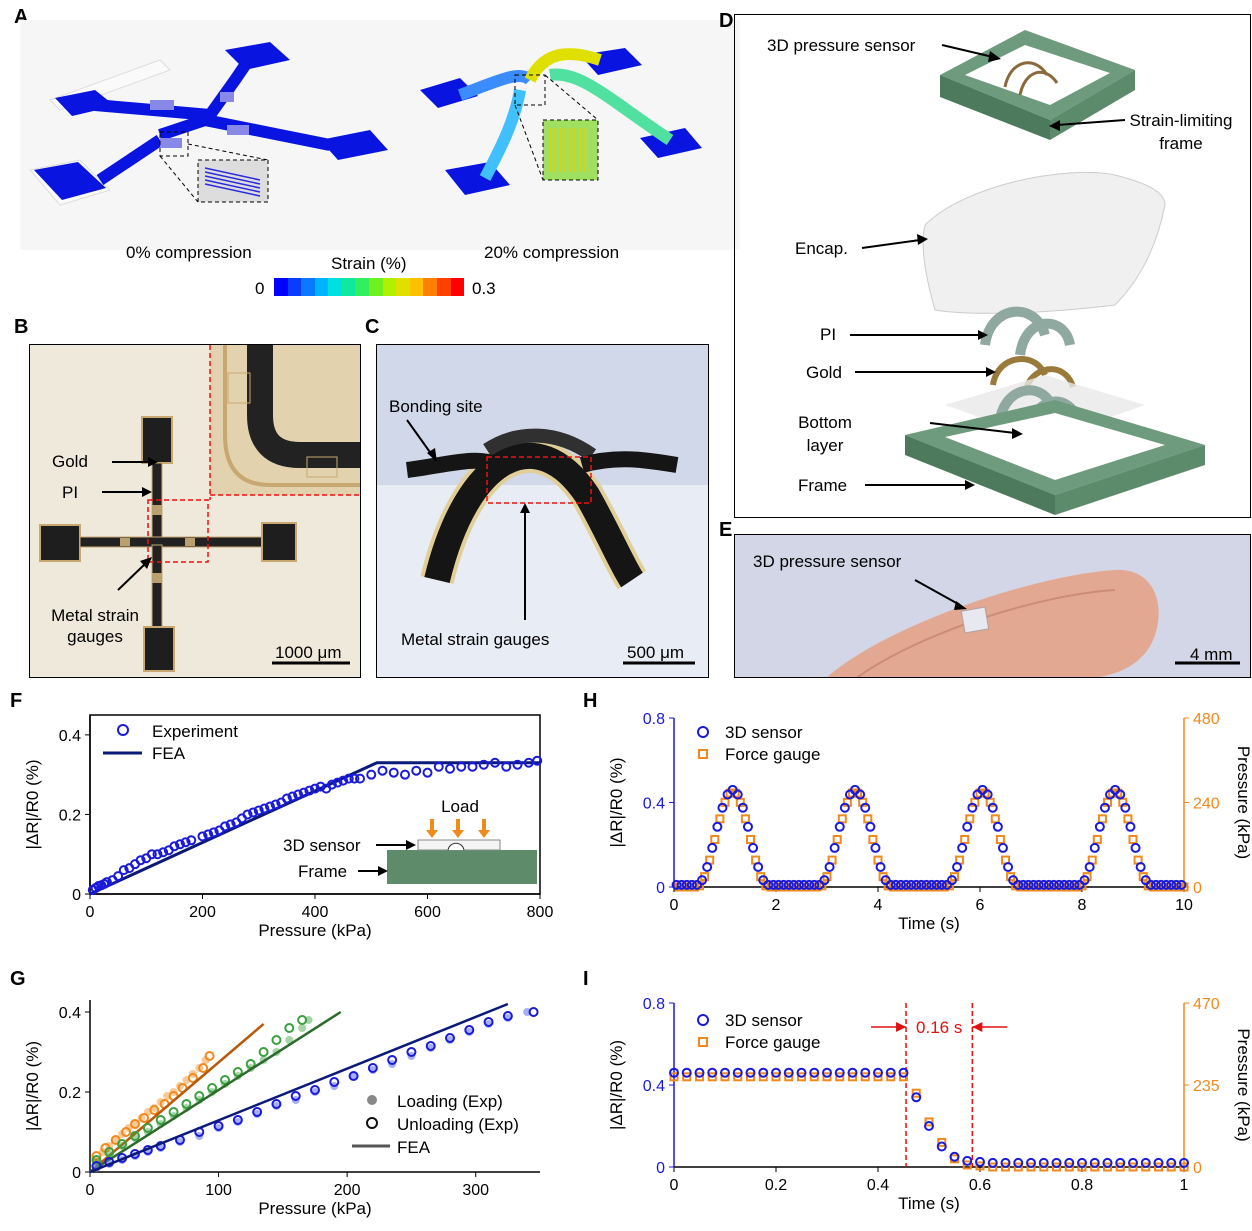 The width and height of the screenshot is (1252, 1231). What do you see at coordinates (109, 1152) in the screenshot?
I see `green-unloading-point` at bounding box center [109, 1152].